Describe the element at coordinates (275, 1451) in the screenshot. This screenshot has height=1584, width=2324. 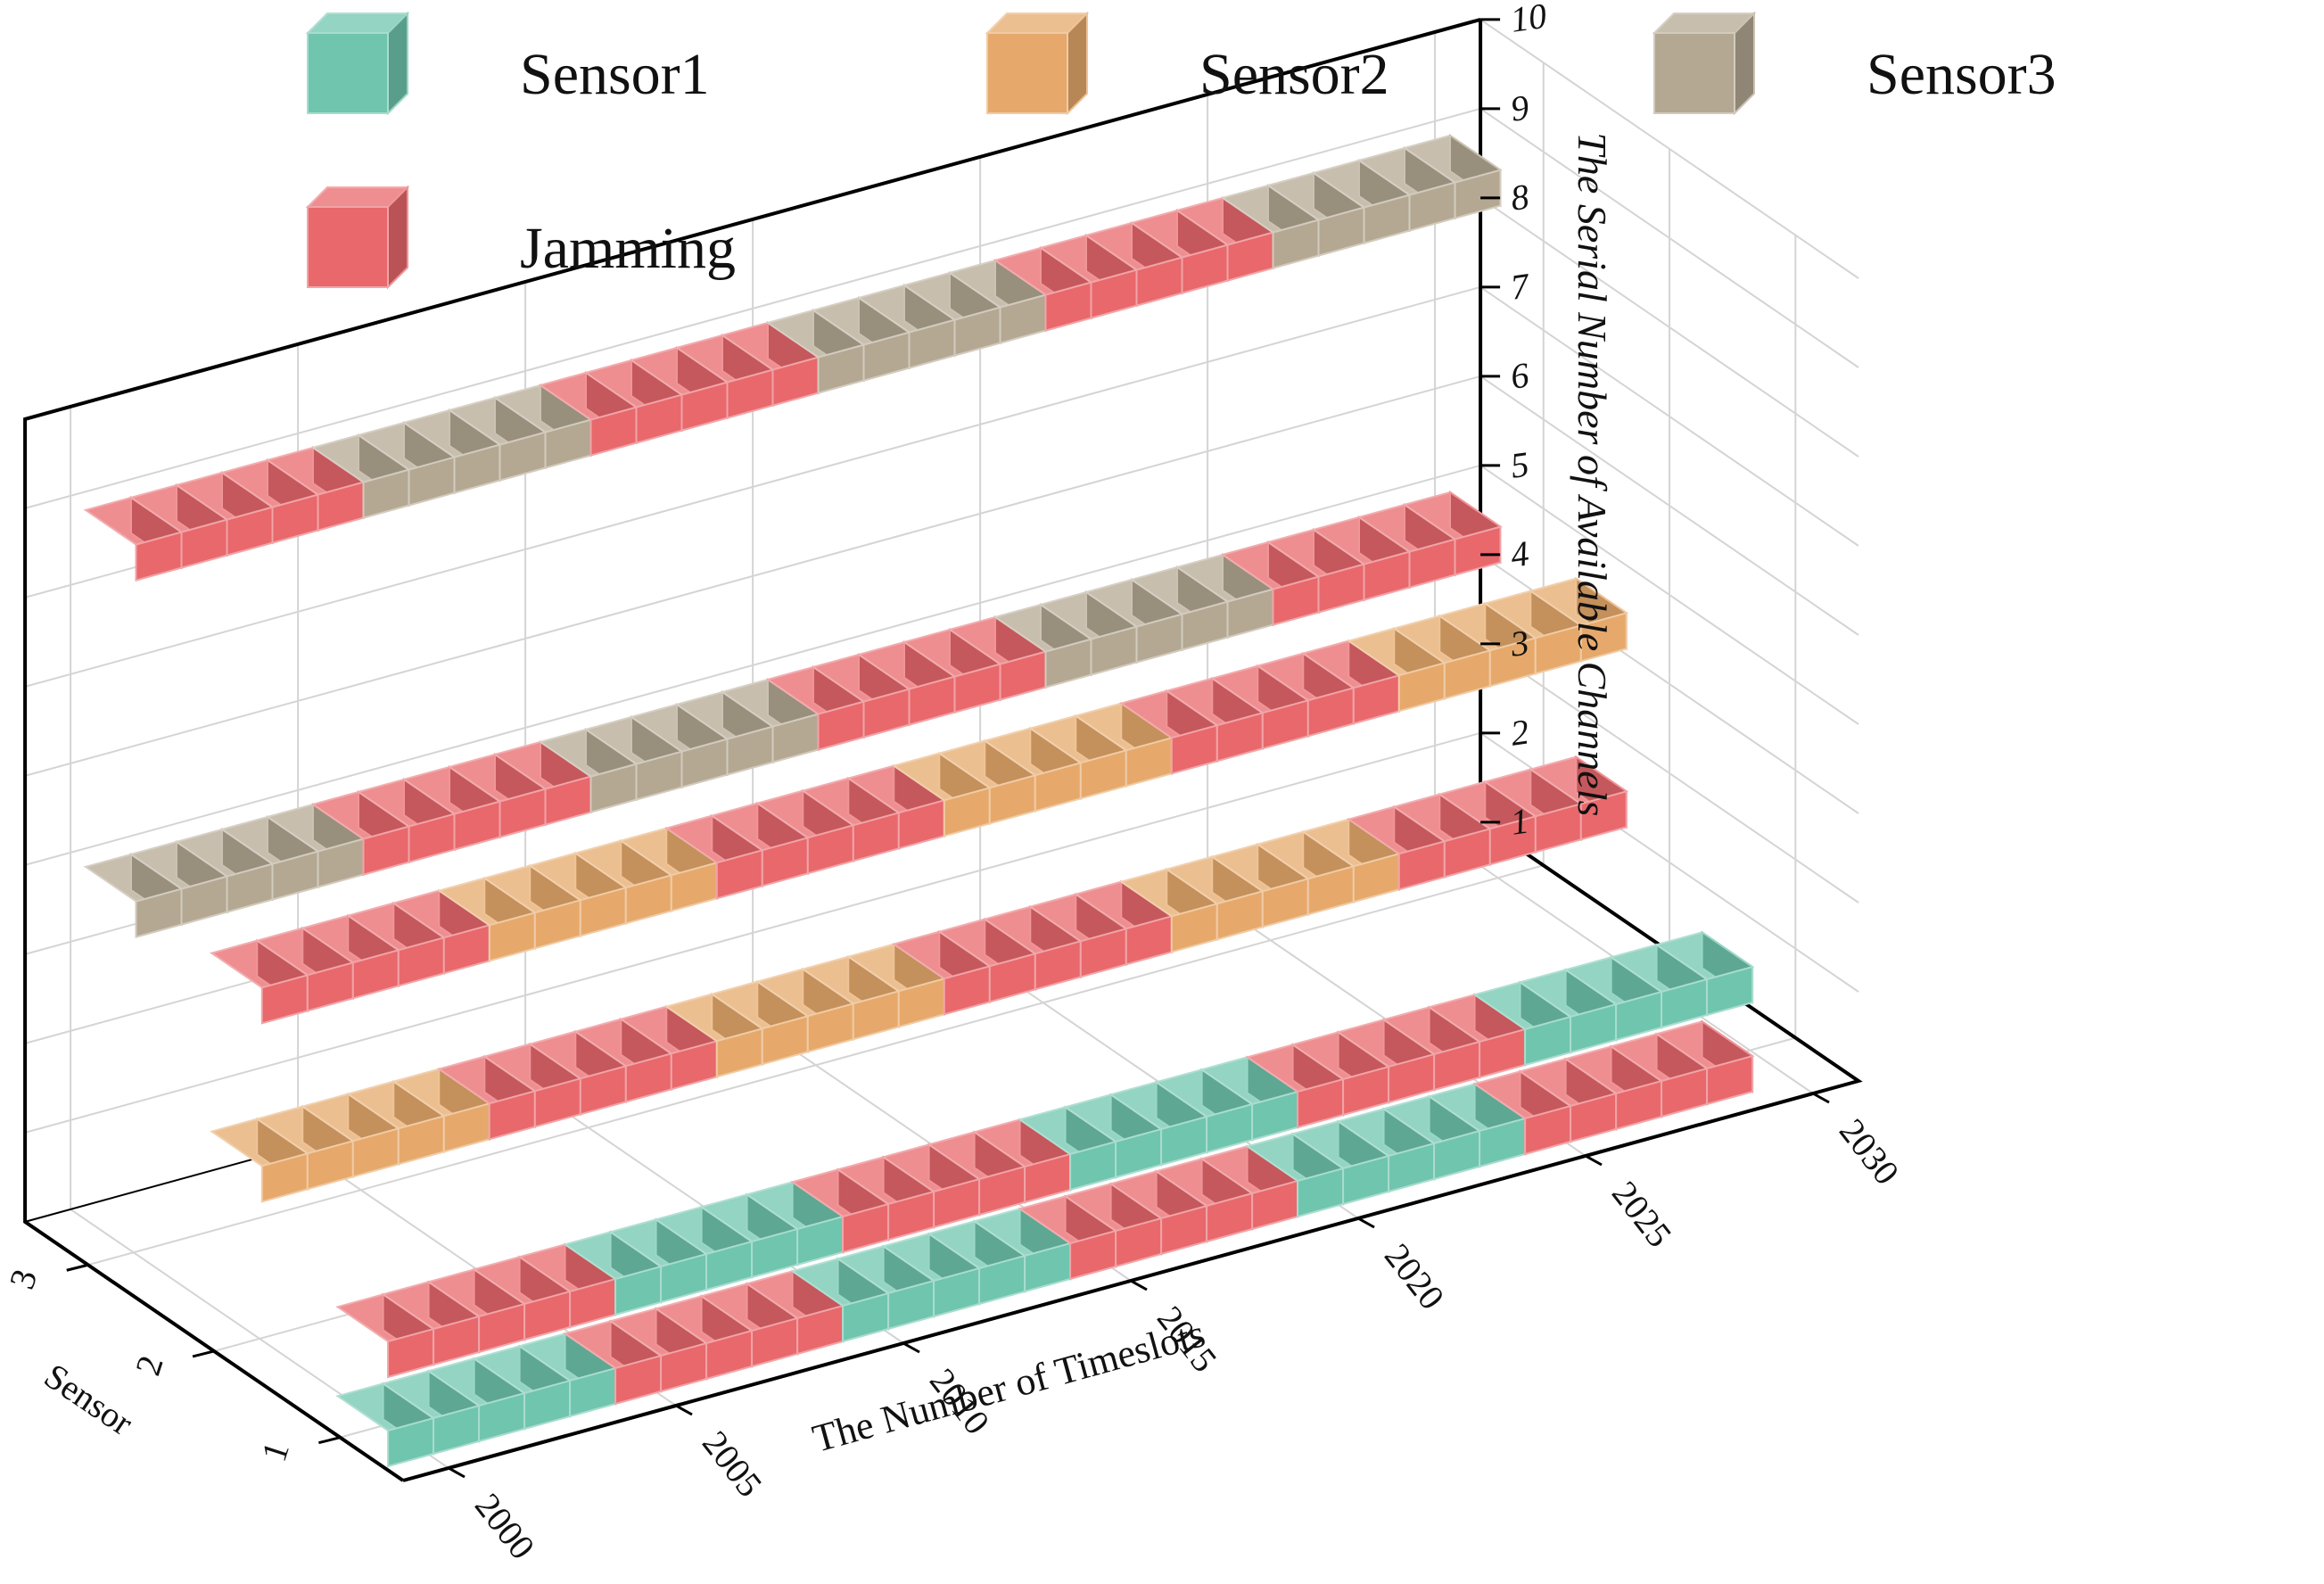
I see `y-tick-label: 1` at that location.